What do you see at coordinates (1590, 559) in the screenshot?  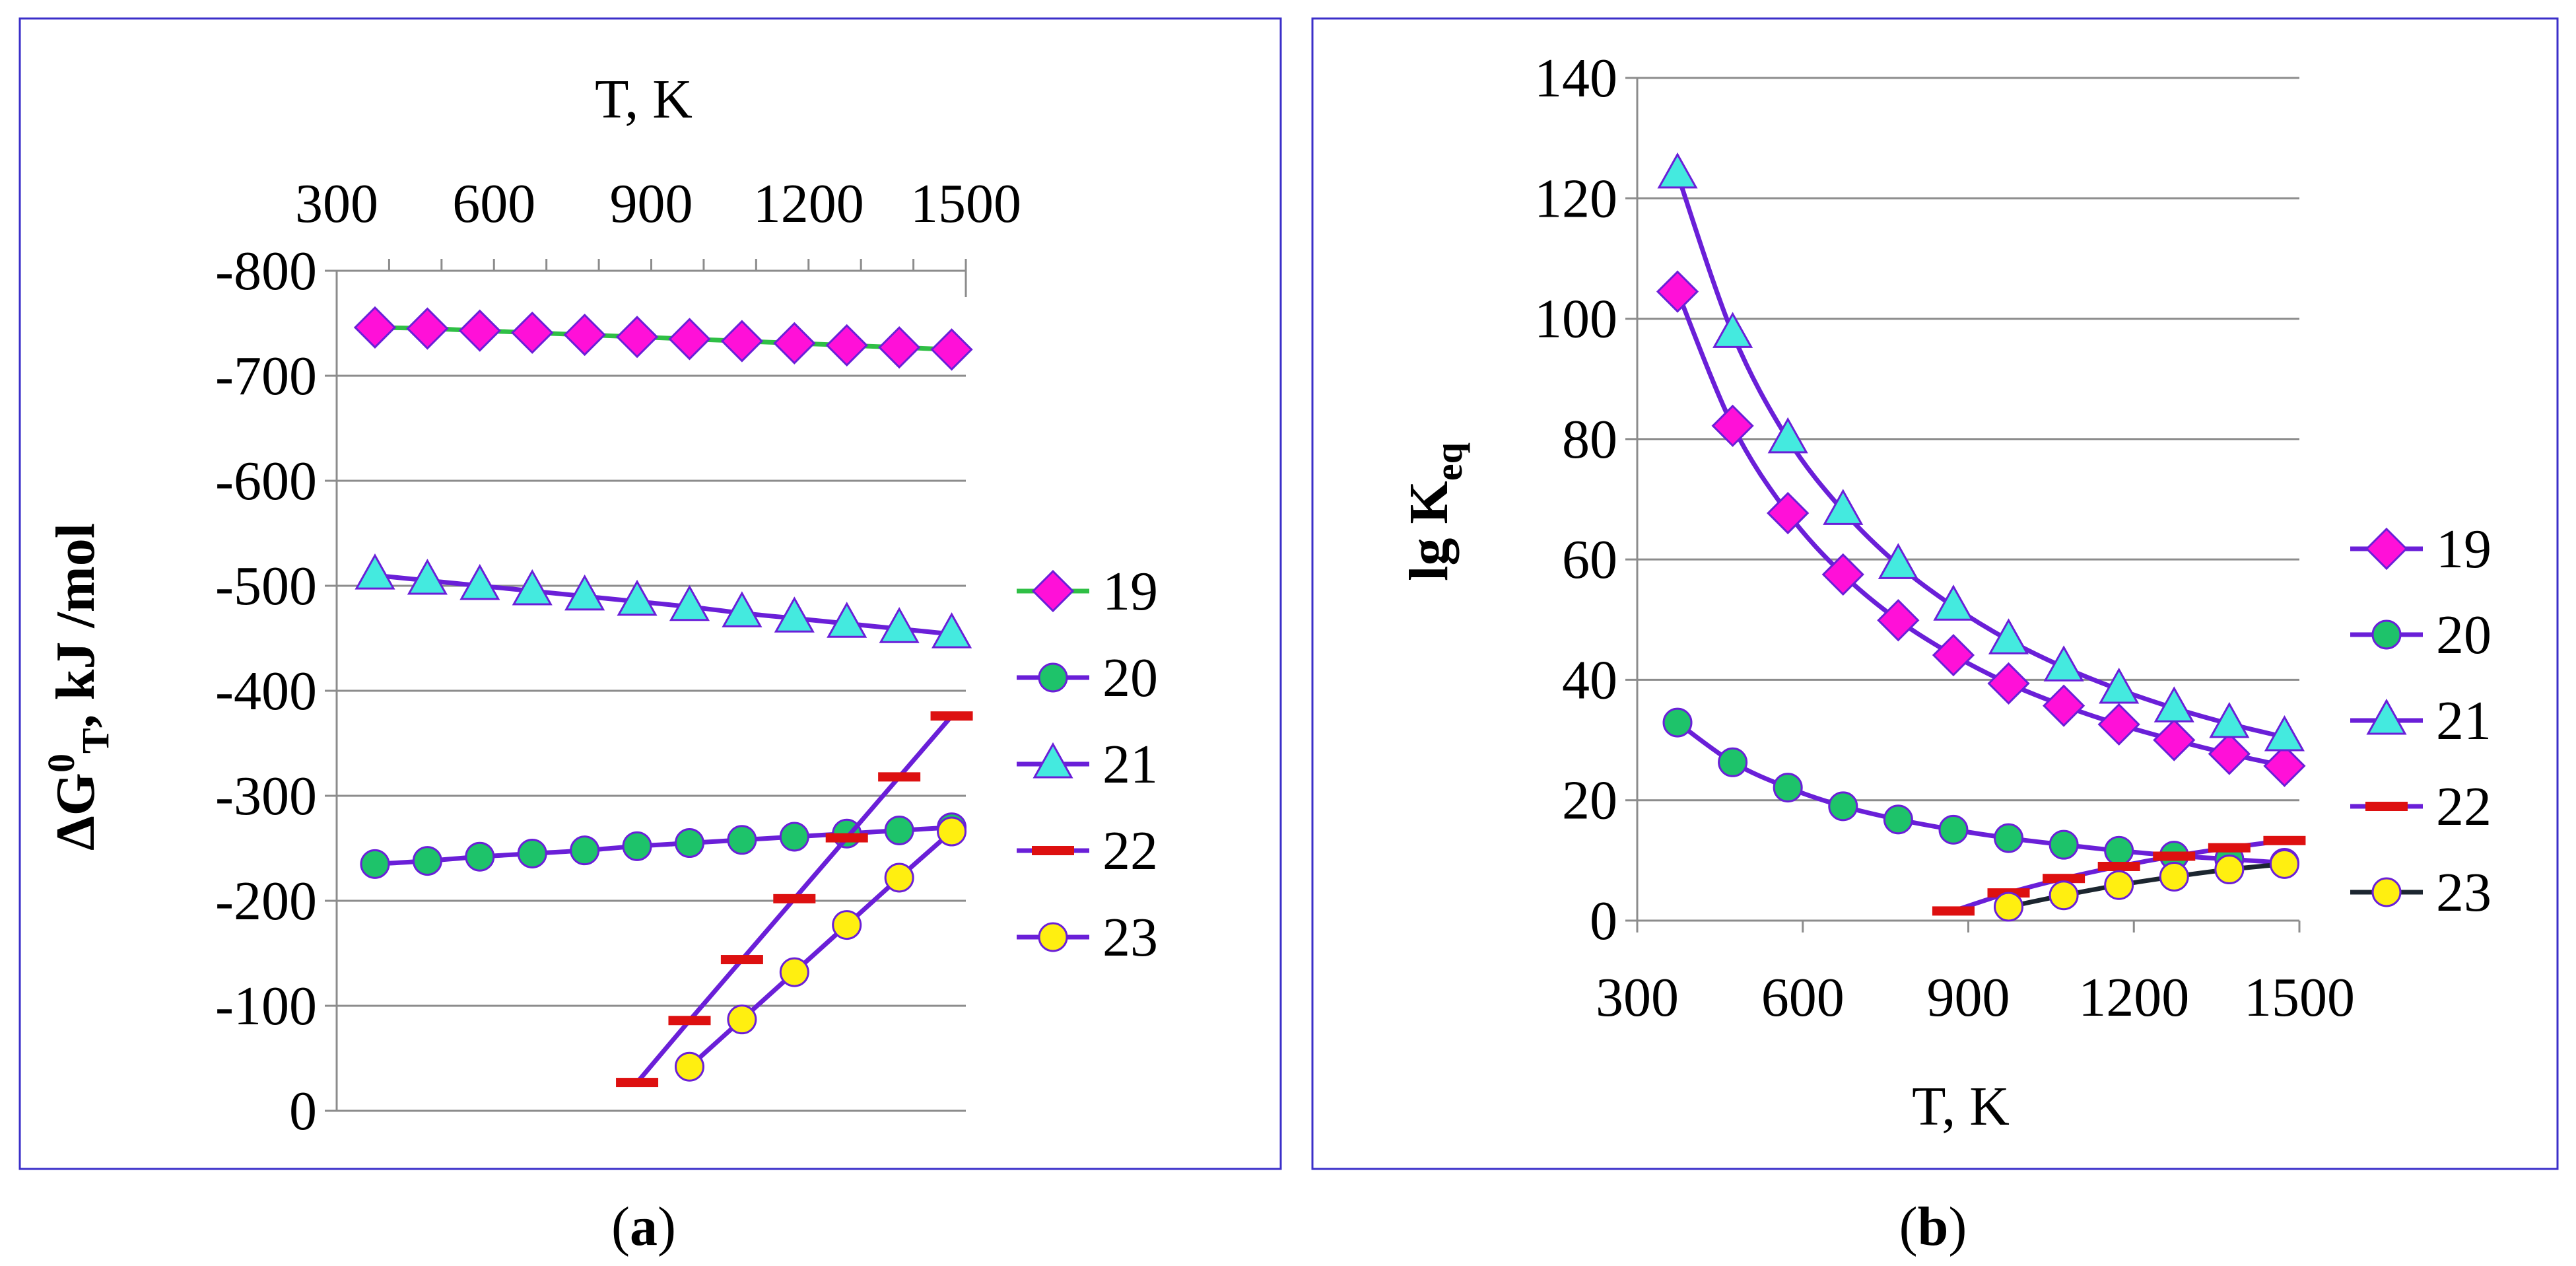 I see `b-y-tick-label: 60` at bounding box center [1590, 559].